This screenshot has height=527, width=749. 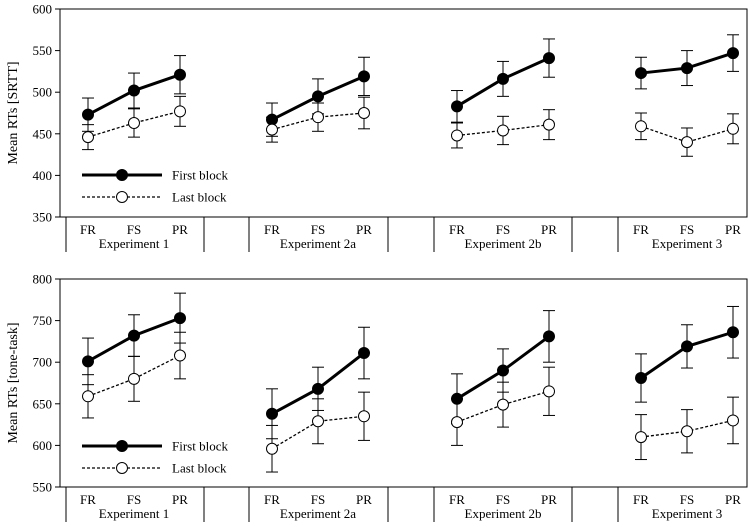 What do you see at coordinates (43, 403) in the screenshot?
I see `y-tick-label: 650` at bounding box center [43, 403].